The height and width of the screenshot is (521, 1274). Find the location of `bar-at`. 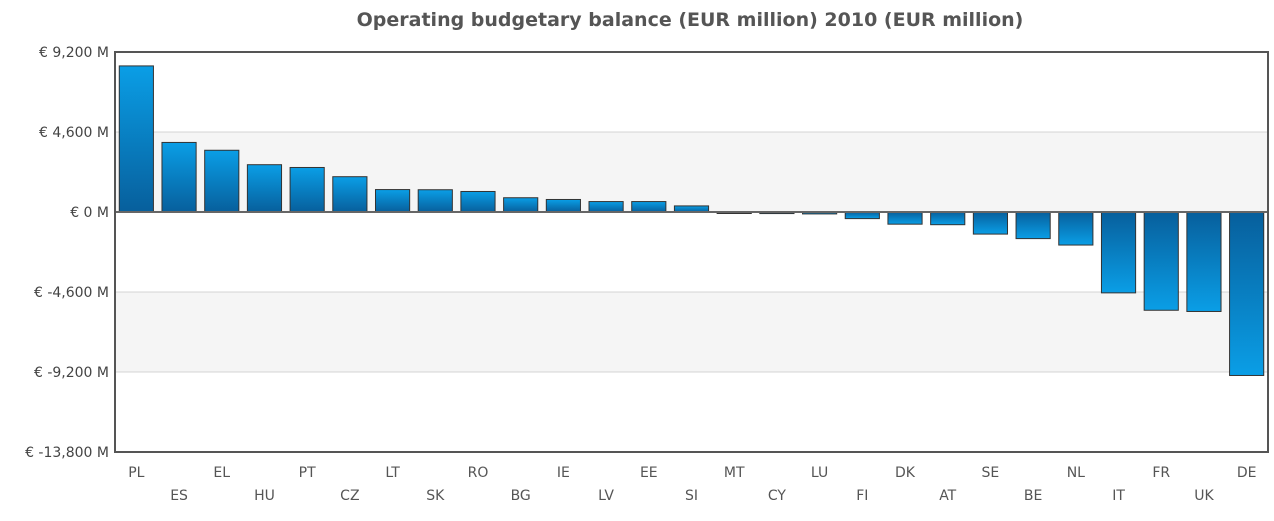

bar-at is located at coordinates (948, 218).